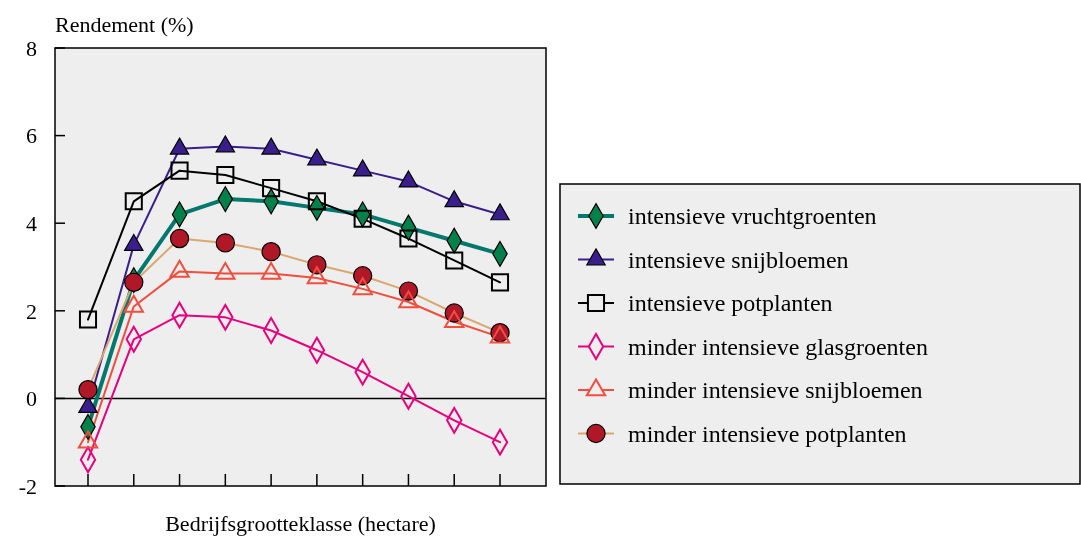 Image resolution: width=1081 pixels, height=541 pixels. Describe the element at coordinates (31, 311) in the screenshot. I see `y-tick-label: 2` at that location.